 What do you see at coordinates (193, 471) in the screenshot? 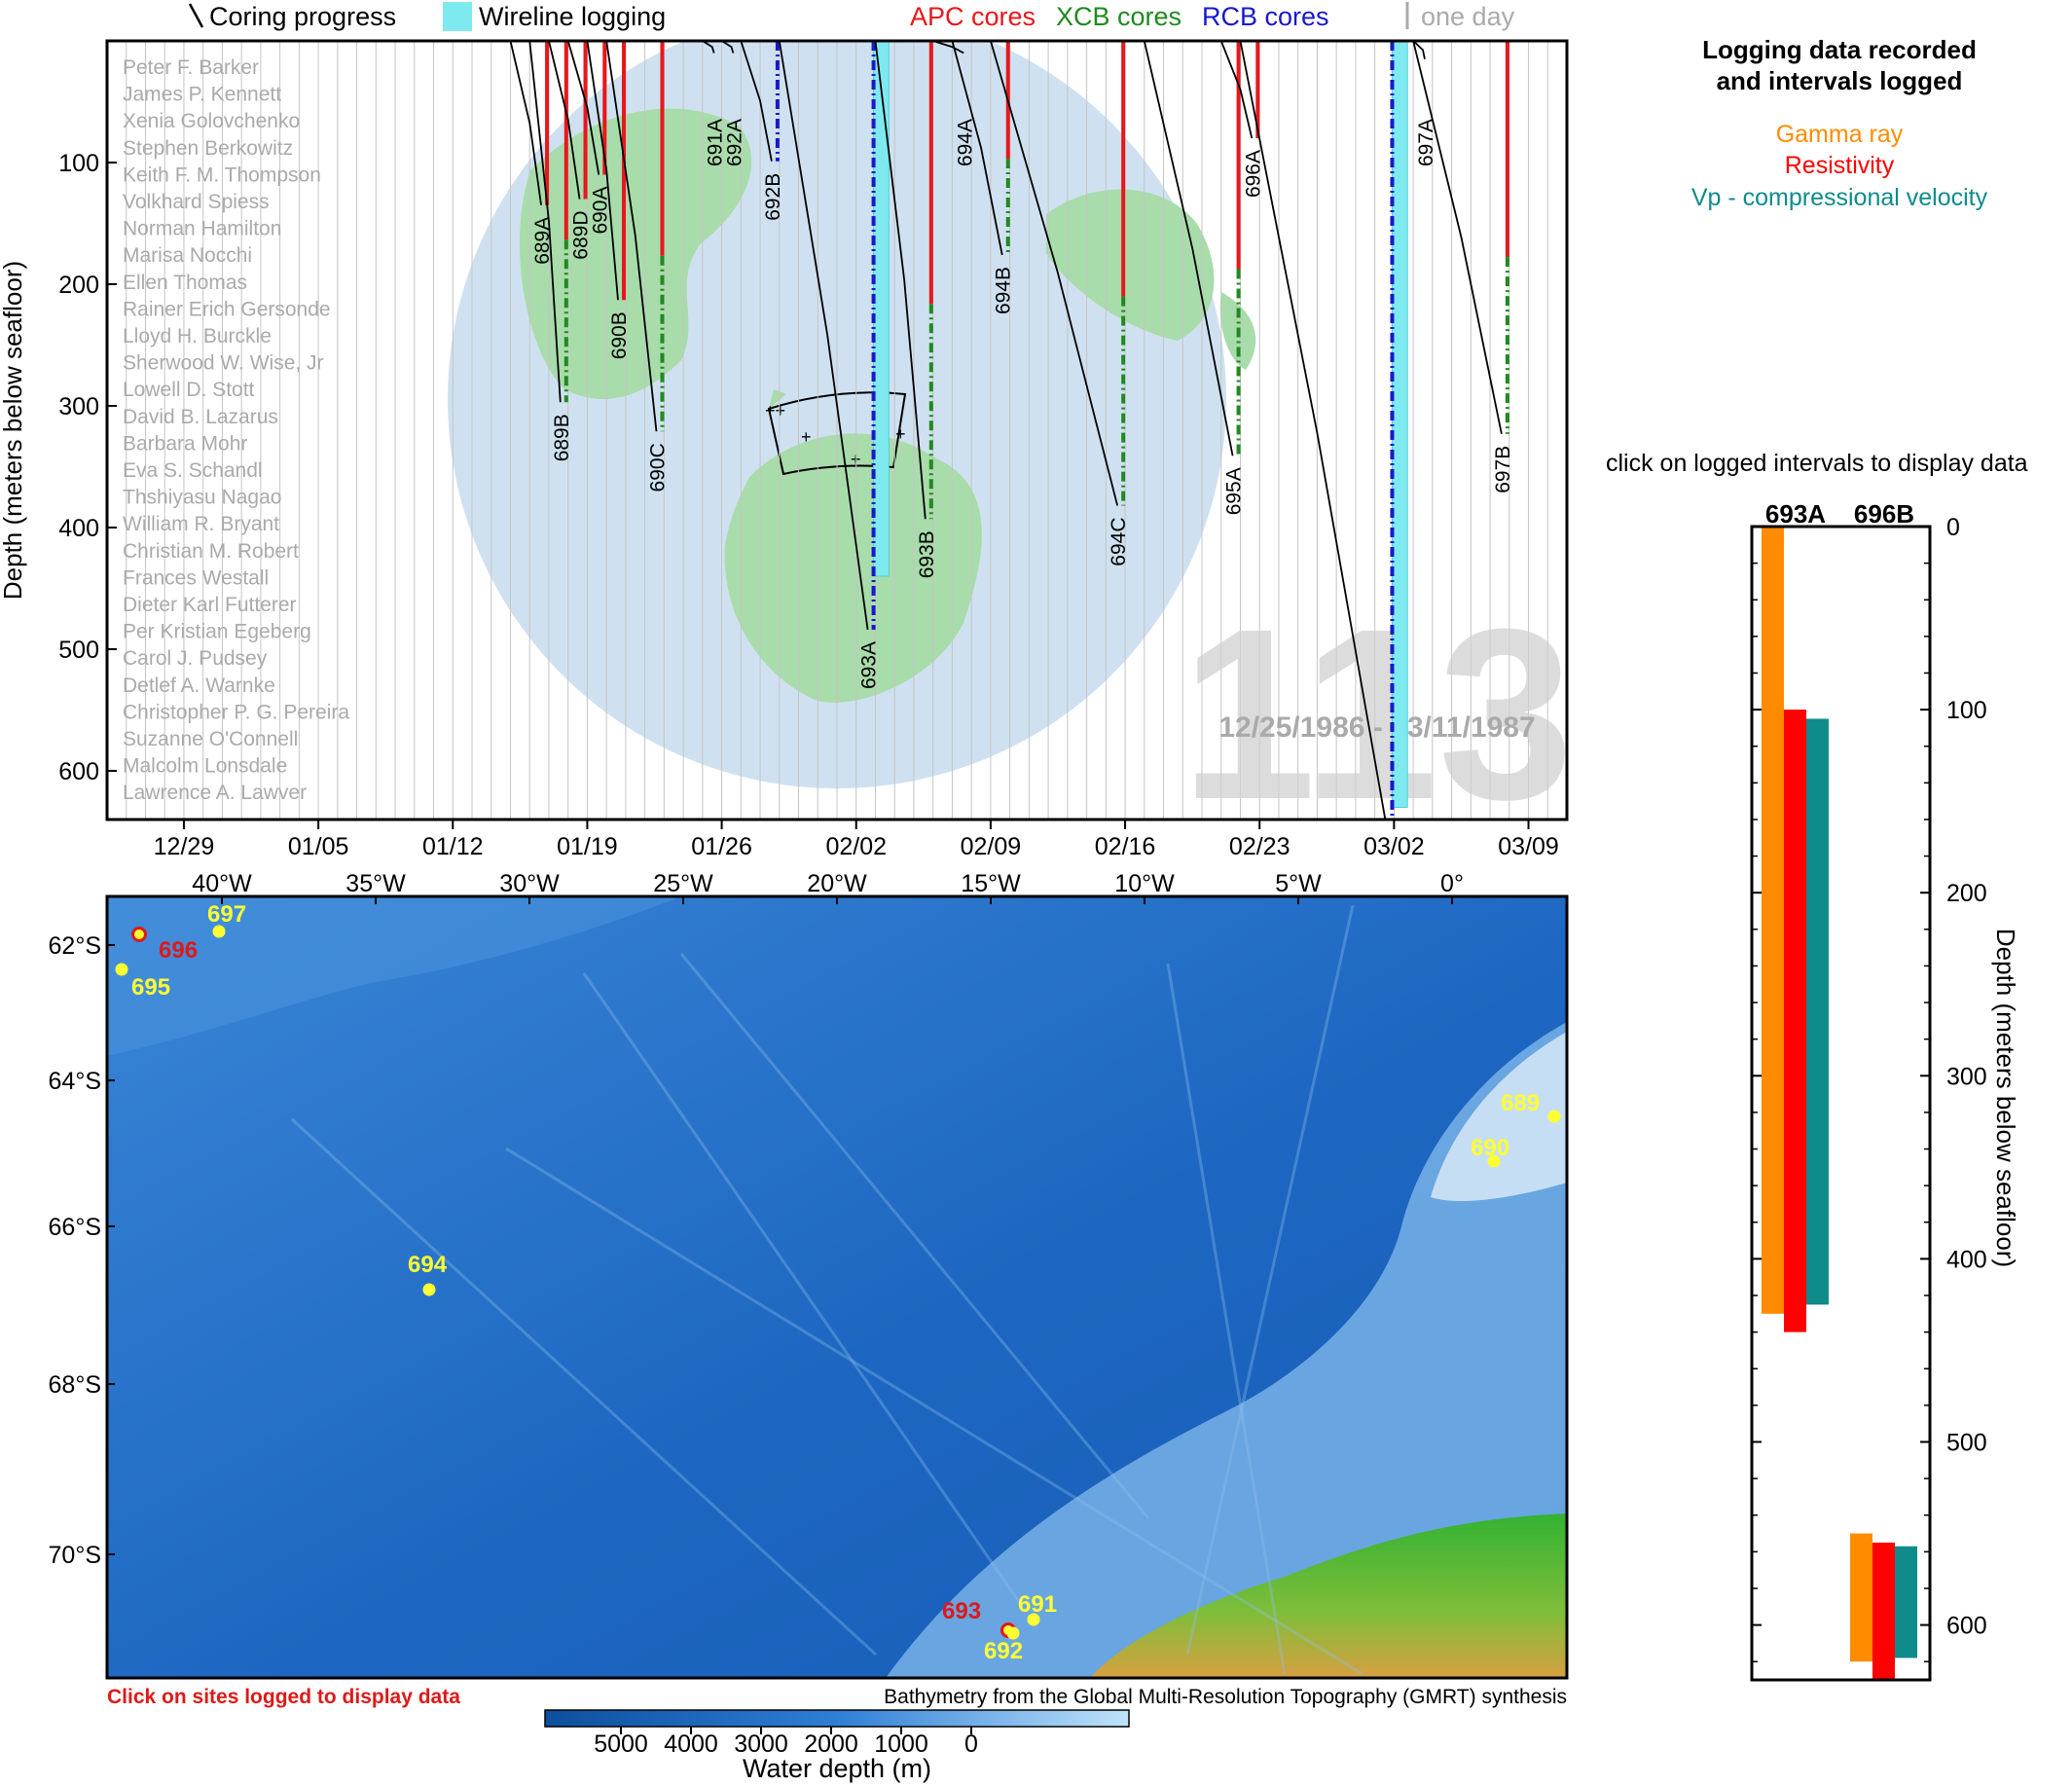
I see `party-member-name: Eva S. Schandl` at bounding box center [193, 471].